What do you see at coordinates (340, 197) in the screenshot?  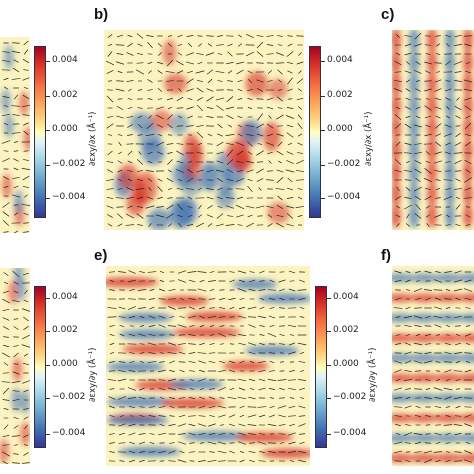 I see `colorbar-b-tick-5: −0.004` at bounding box center [340, 197].